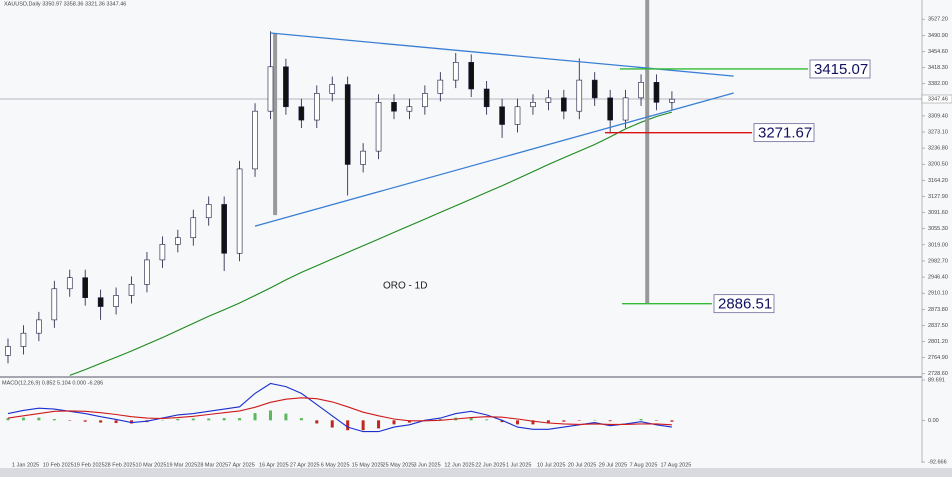  What do you see at coordinates (938, 36) in the screenshot?
I see `y-tick-label: 3490.90` at bounding box center [938, 36].